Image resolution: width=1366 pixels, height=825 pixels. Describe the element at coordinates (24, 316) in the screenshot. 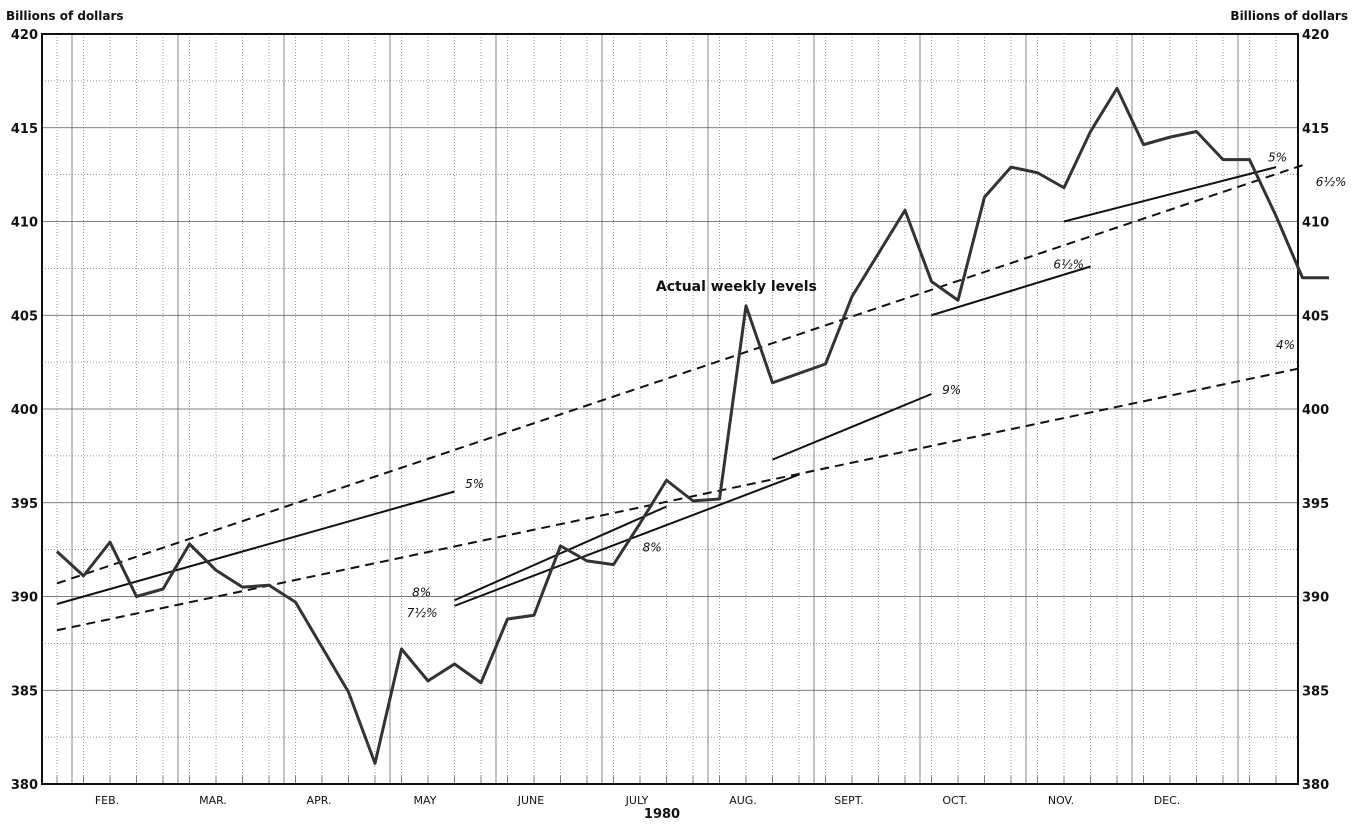

I see `y-tick-label-left: 405` at that location.